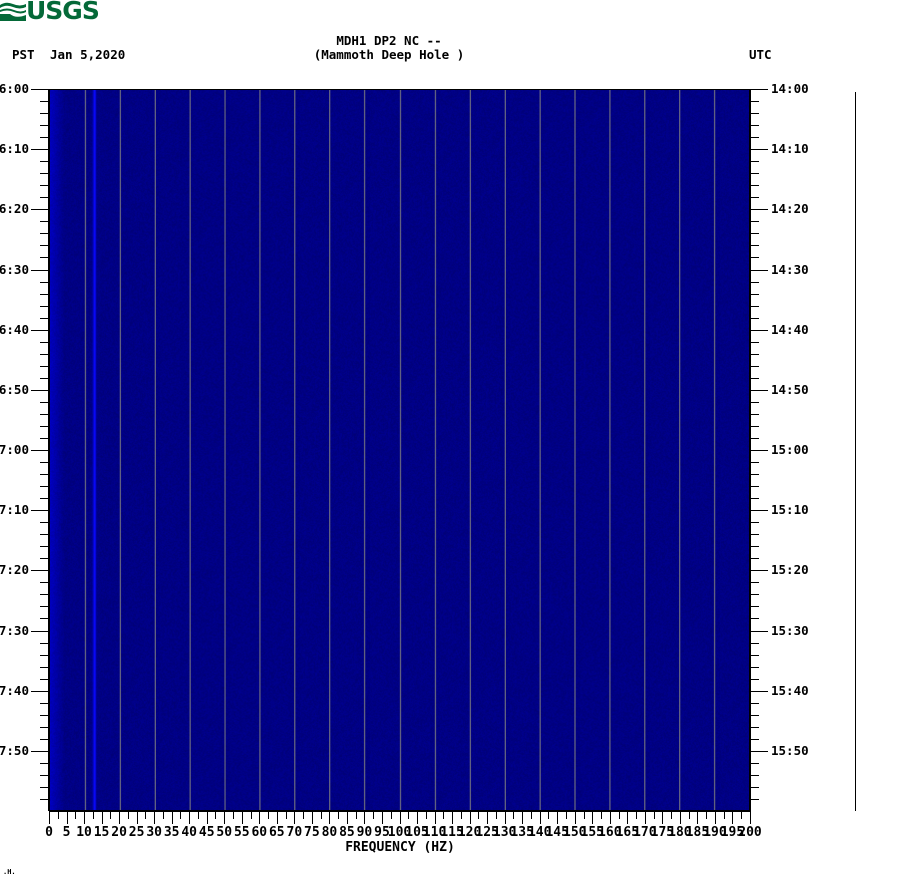  What do you see at coordinates (539, 832) in the screenshot?
I see `frequency-tick-label: 140` at bounding box center [539, 832].